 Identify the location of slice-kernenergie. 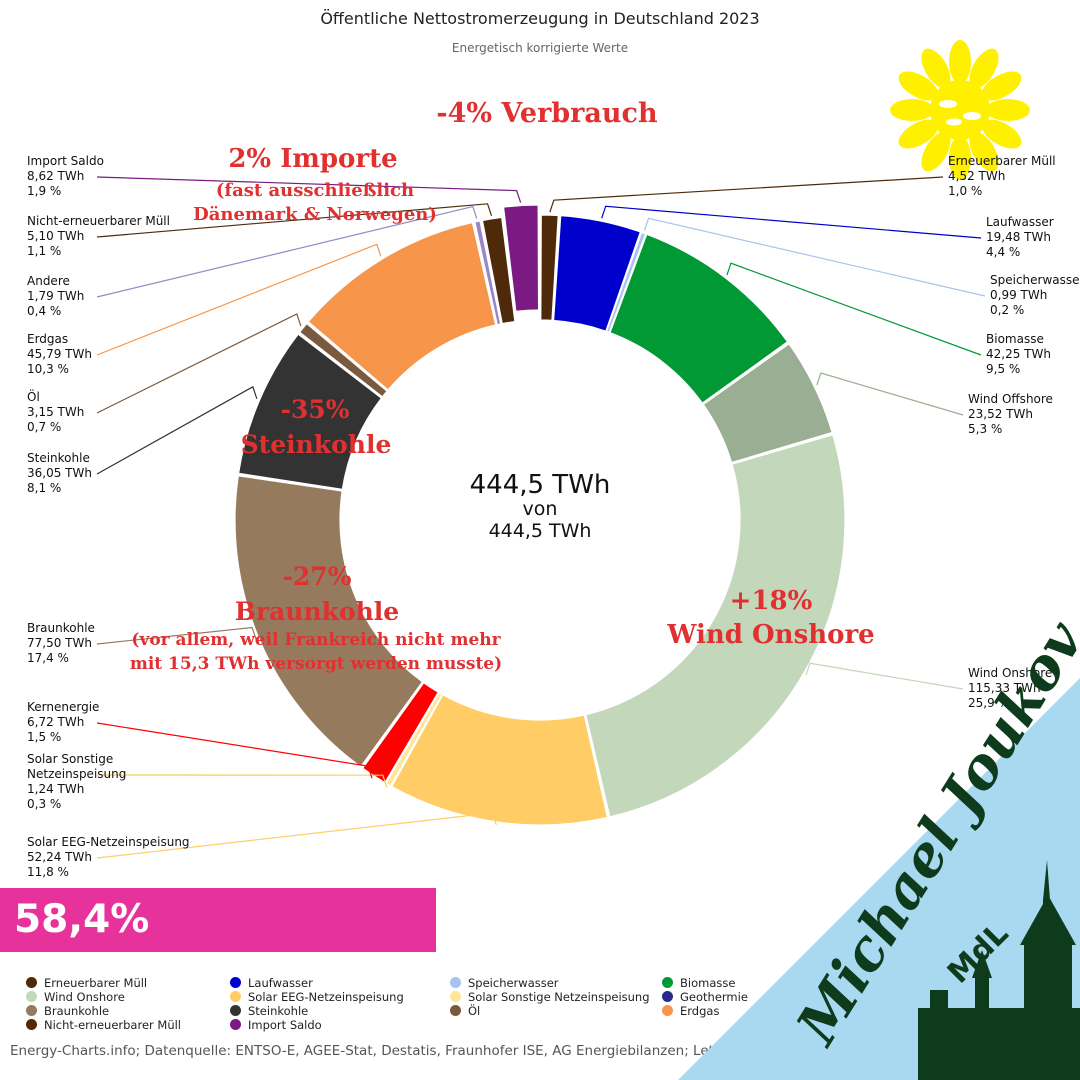
(400, 732).